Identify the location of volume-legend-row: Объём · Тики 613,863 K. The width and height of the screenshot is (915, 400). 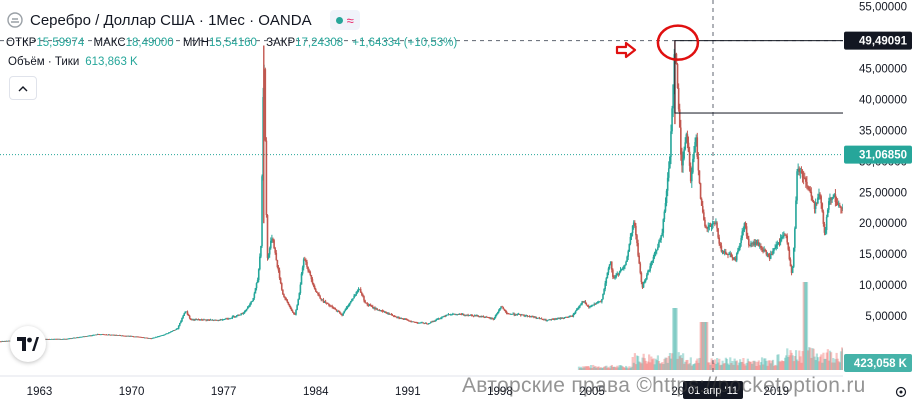
(73, 62).